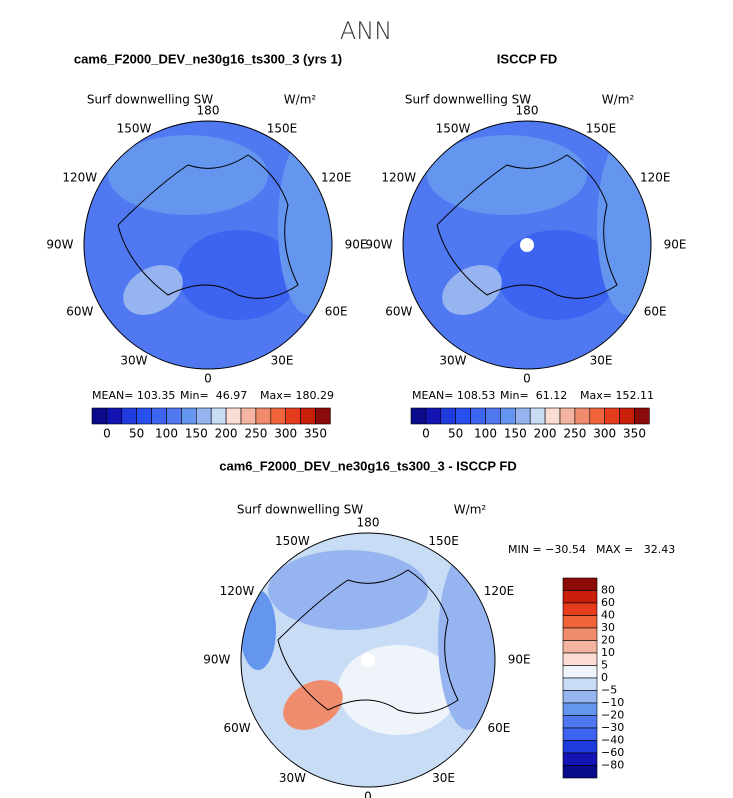 The height and width of the screenshot is (798, 733). Describe the element at coordinates (300, 510) in the screenshot. I see `variable-label: Surf downwelling SW` at that location.